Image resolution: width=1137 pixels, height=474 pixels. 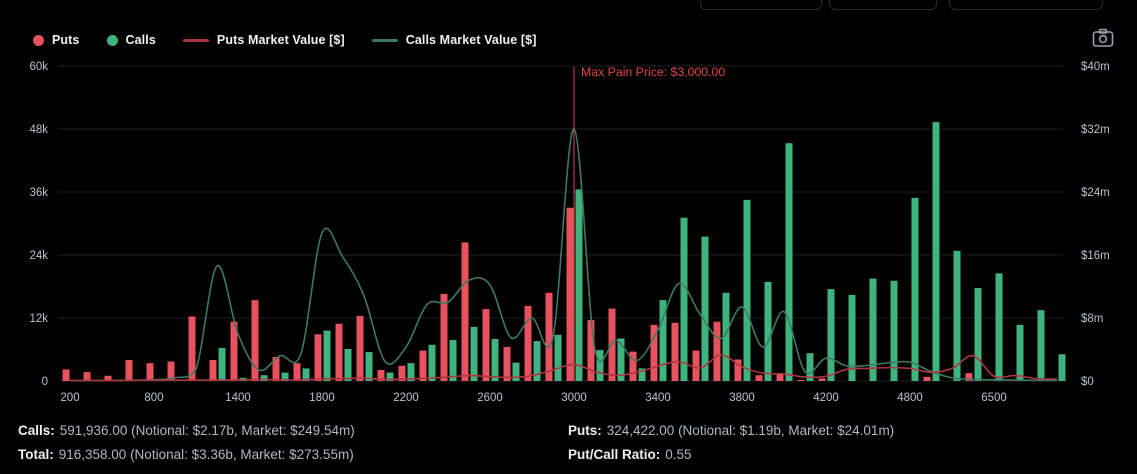 What do you see at coordinates (1103, 38) in the screenshot?
I see `camera-screenshot-button` at bounding box center [1103, 38].